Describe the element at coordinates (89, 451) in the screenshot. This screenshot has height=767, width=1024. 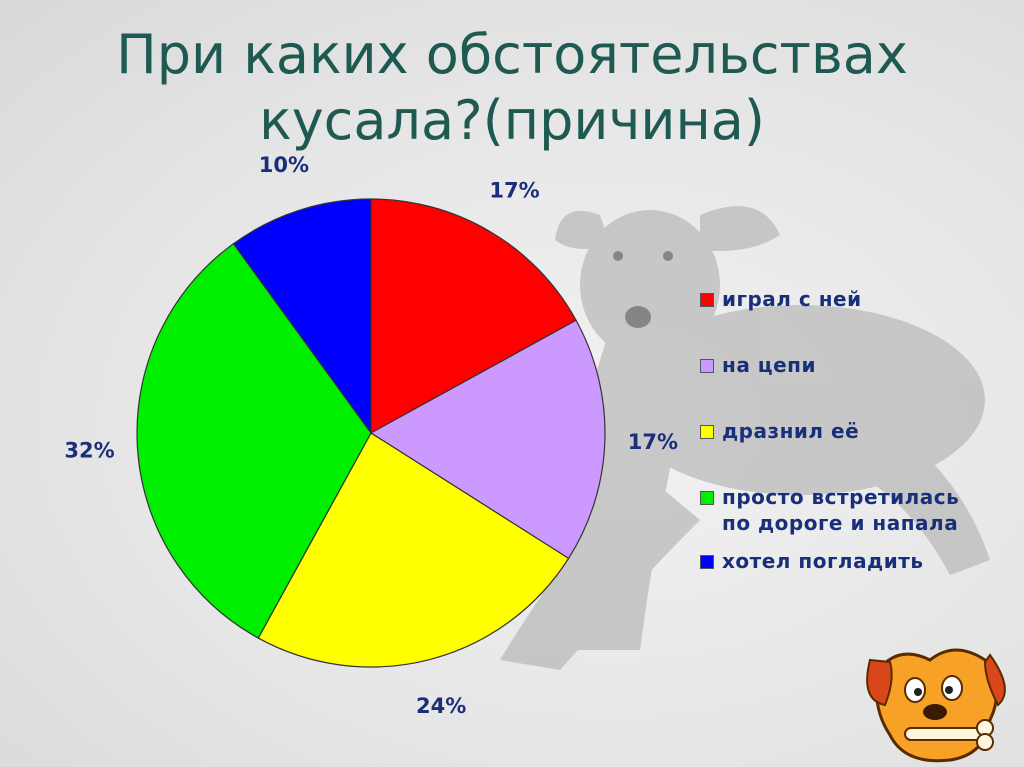
I see `pie-label-4: 32%` at that location.